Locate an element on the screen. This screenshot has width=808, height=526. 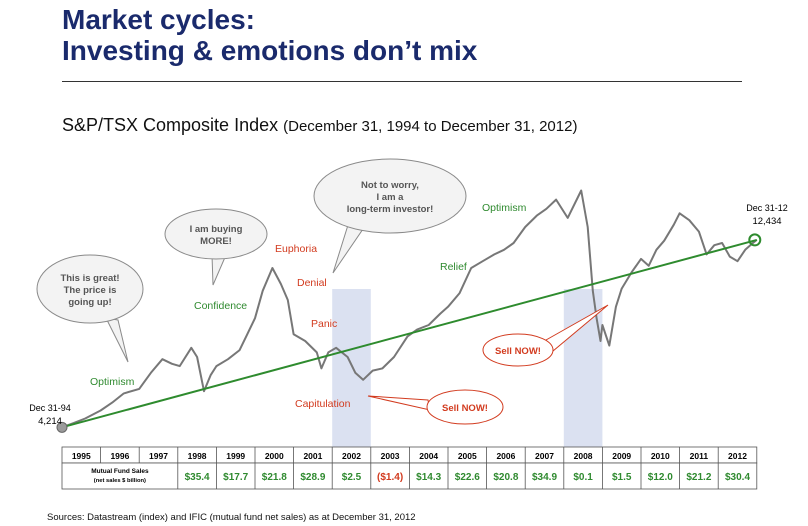
bubble-tail-buying-more is located at coordinates (219, 270).